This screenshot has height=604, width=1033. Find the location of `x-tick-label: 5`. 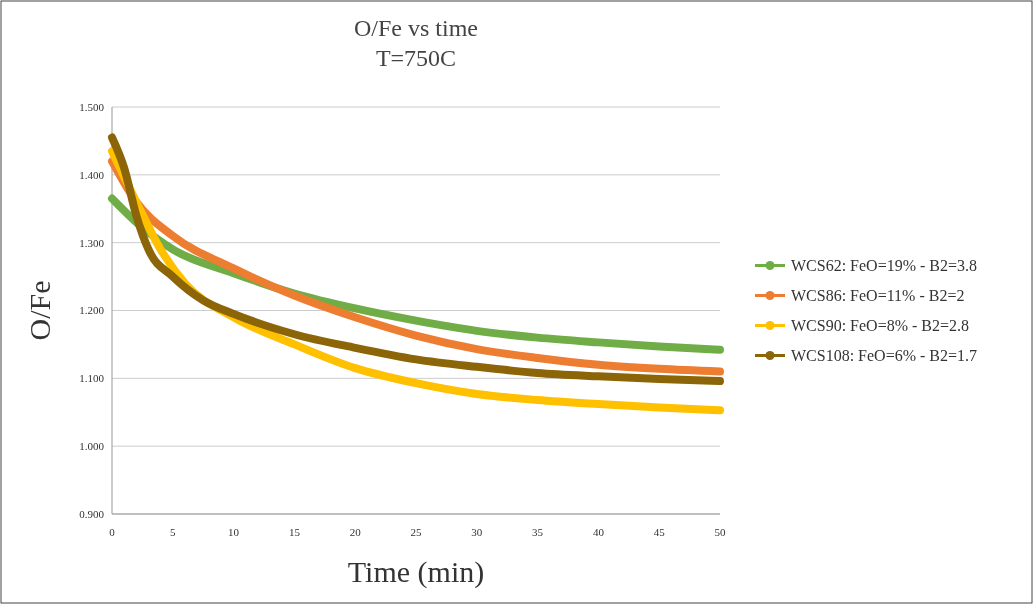

x-tick-label: 5 is located at coordinates (173, 532).